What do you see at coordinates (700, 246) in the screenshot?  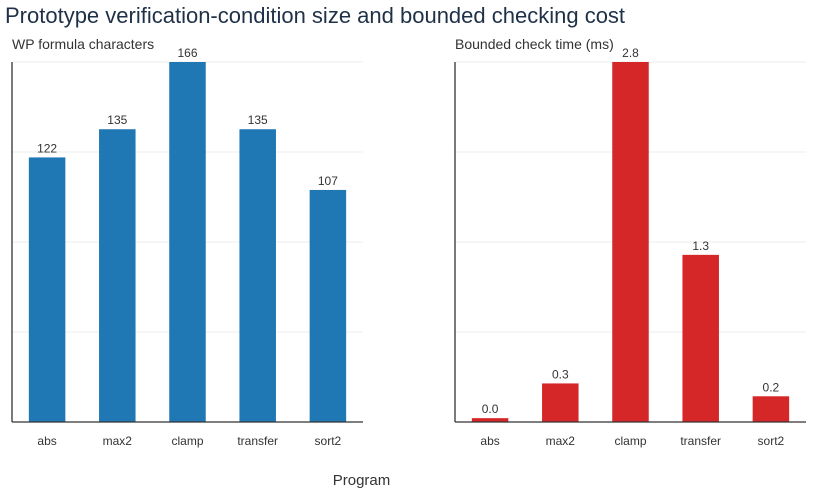 I see `data-label: 1.3` at bounding box center [700, 246].